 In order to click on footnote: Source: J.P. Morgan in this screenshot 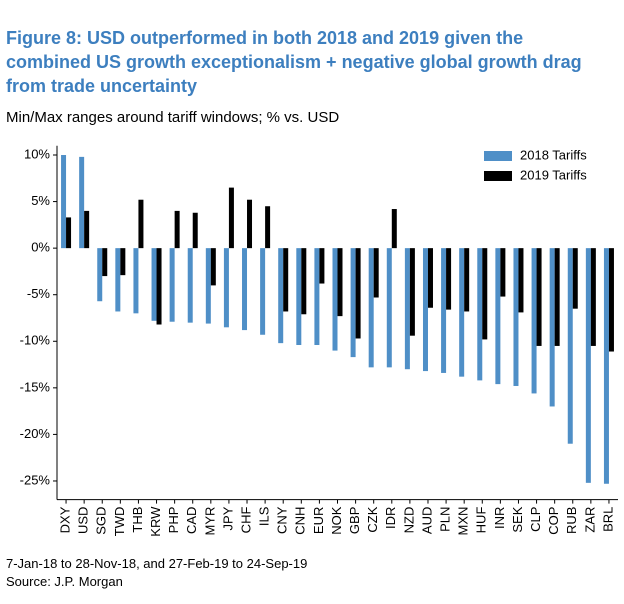, I will do `click(64, 581)`.